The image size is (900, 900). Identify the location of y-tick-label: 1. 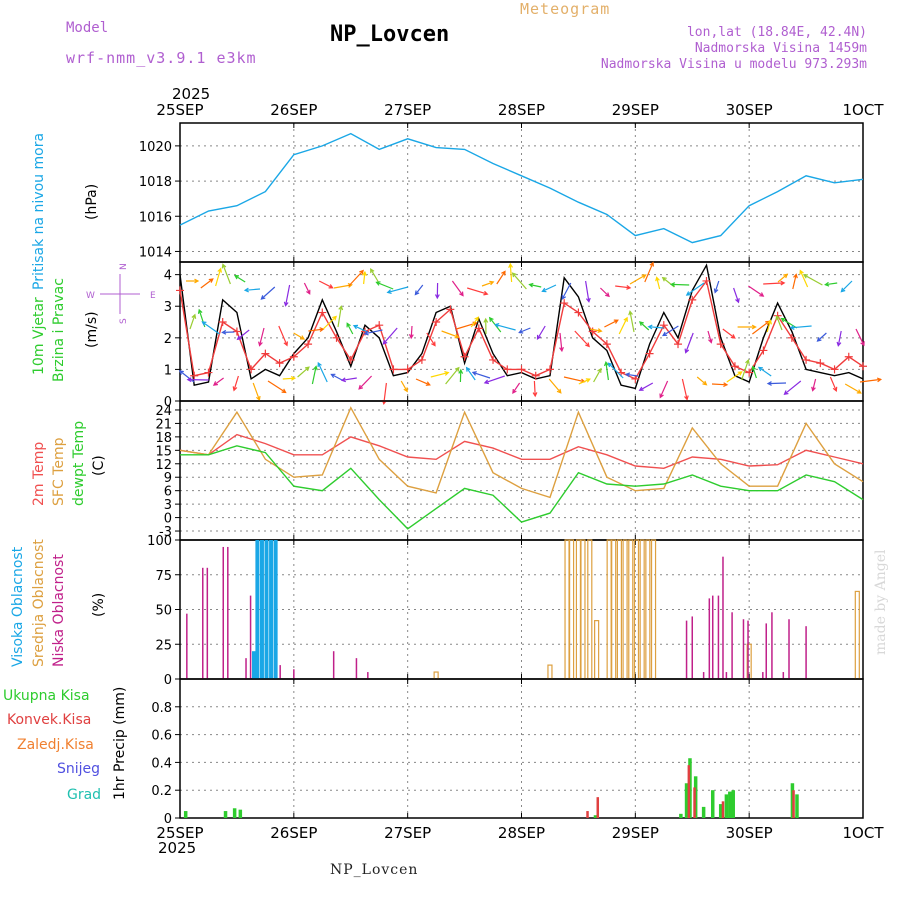
(168, 370).